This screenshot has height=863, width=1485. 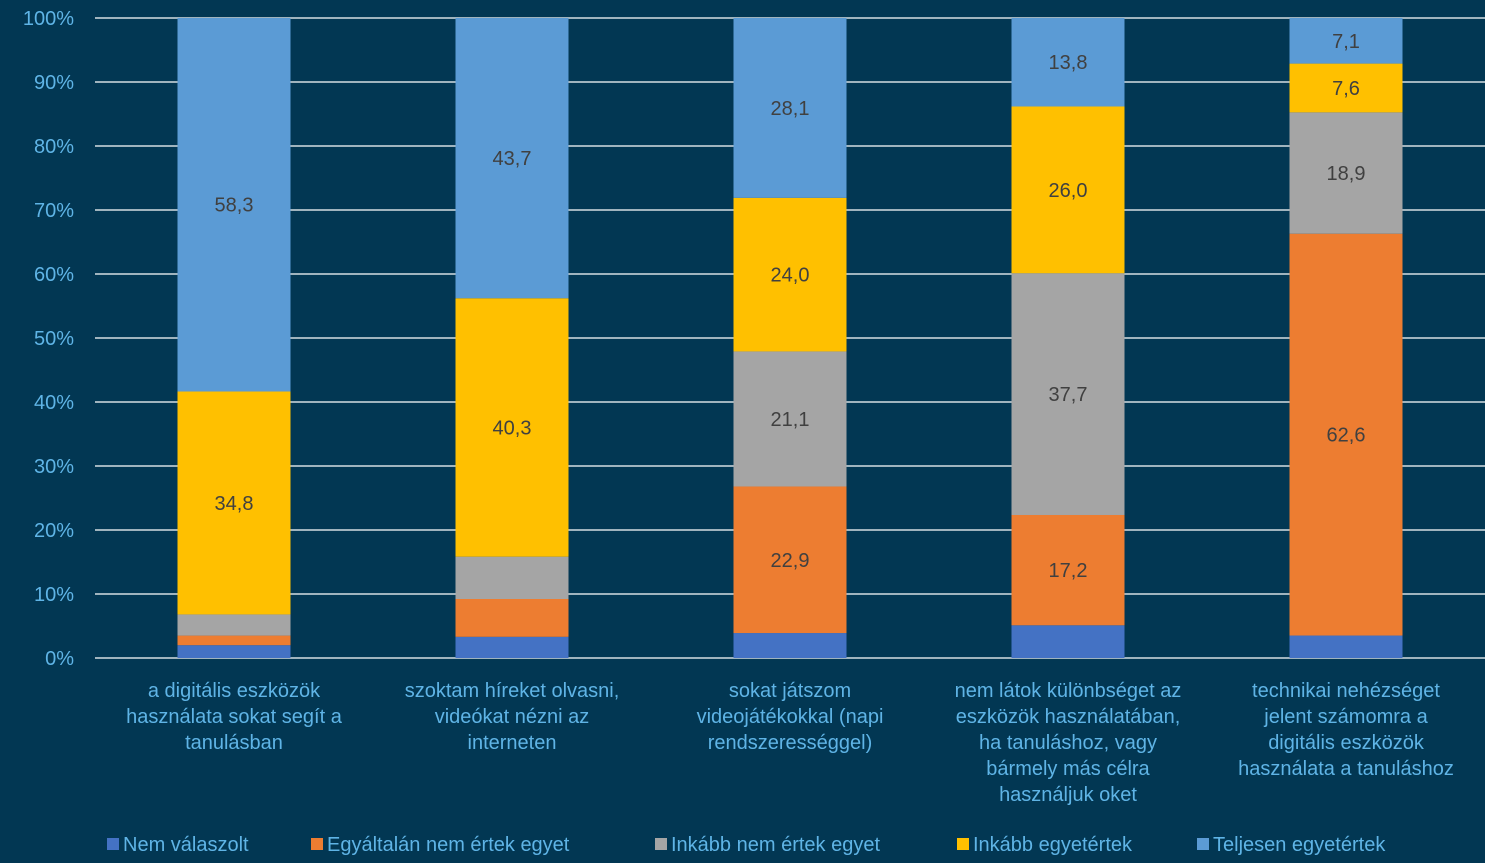 I want to click on x-category-label: használata a tanuláshoz, so click(x=1346, y=769).